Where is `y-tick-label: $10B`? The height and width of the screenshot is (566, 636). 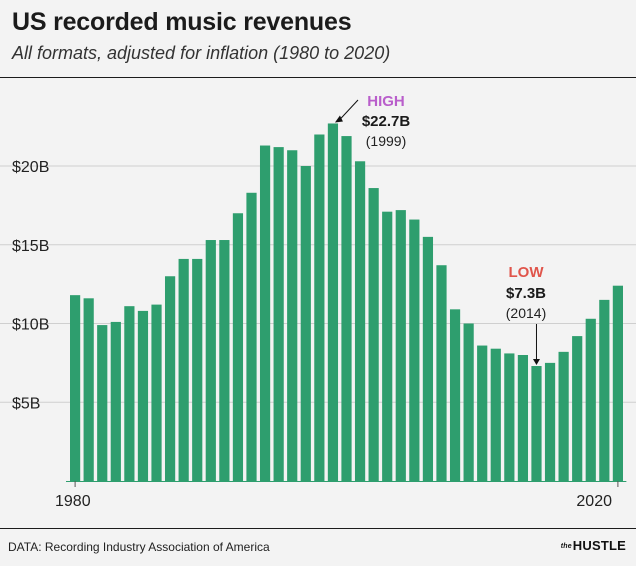
y-tick-label: $10B is located at coordinates (30, 325).